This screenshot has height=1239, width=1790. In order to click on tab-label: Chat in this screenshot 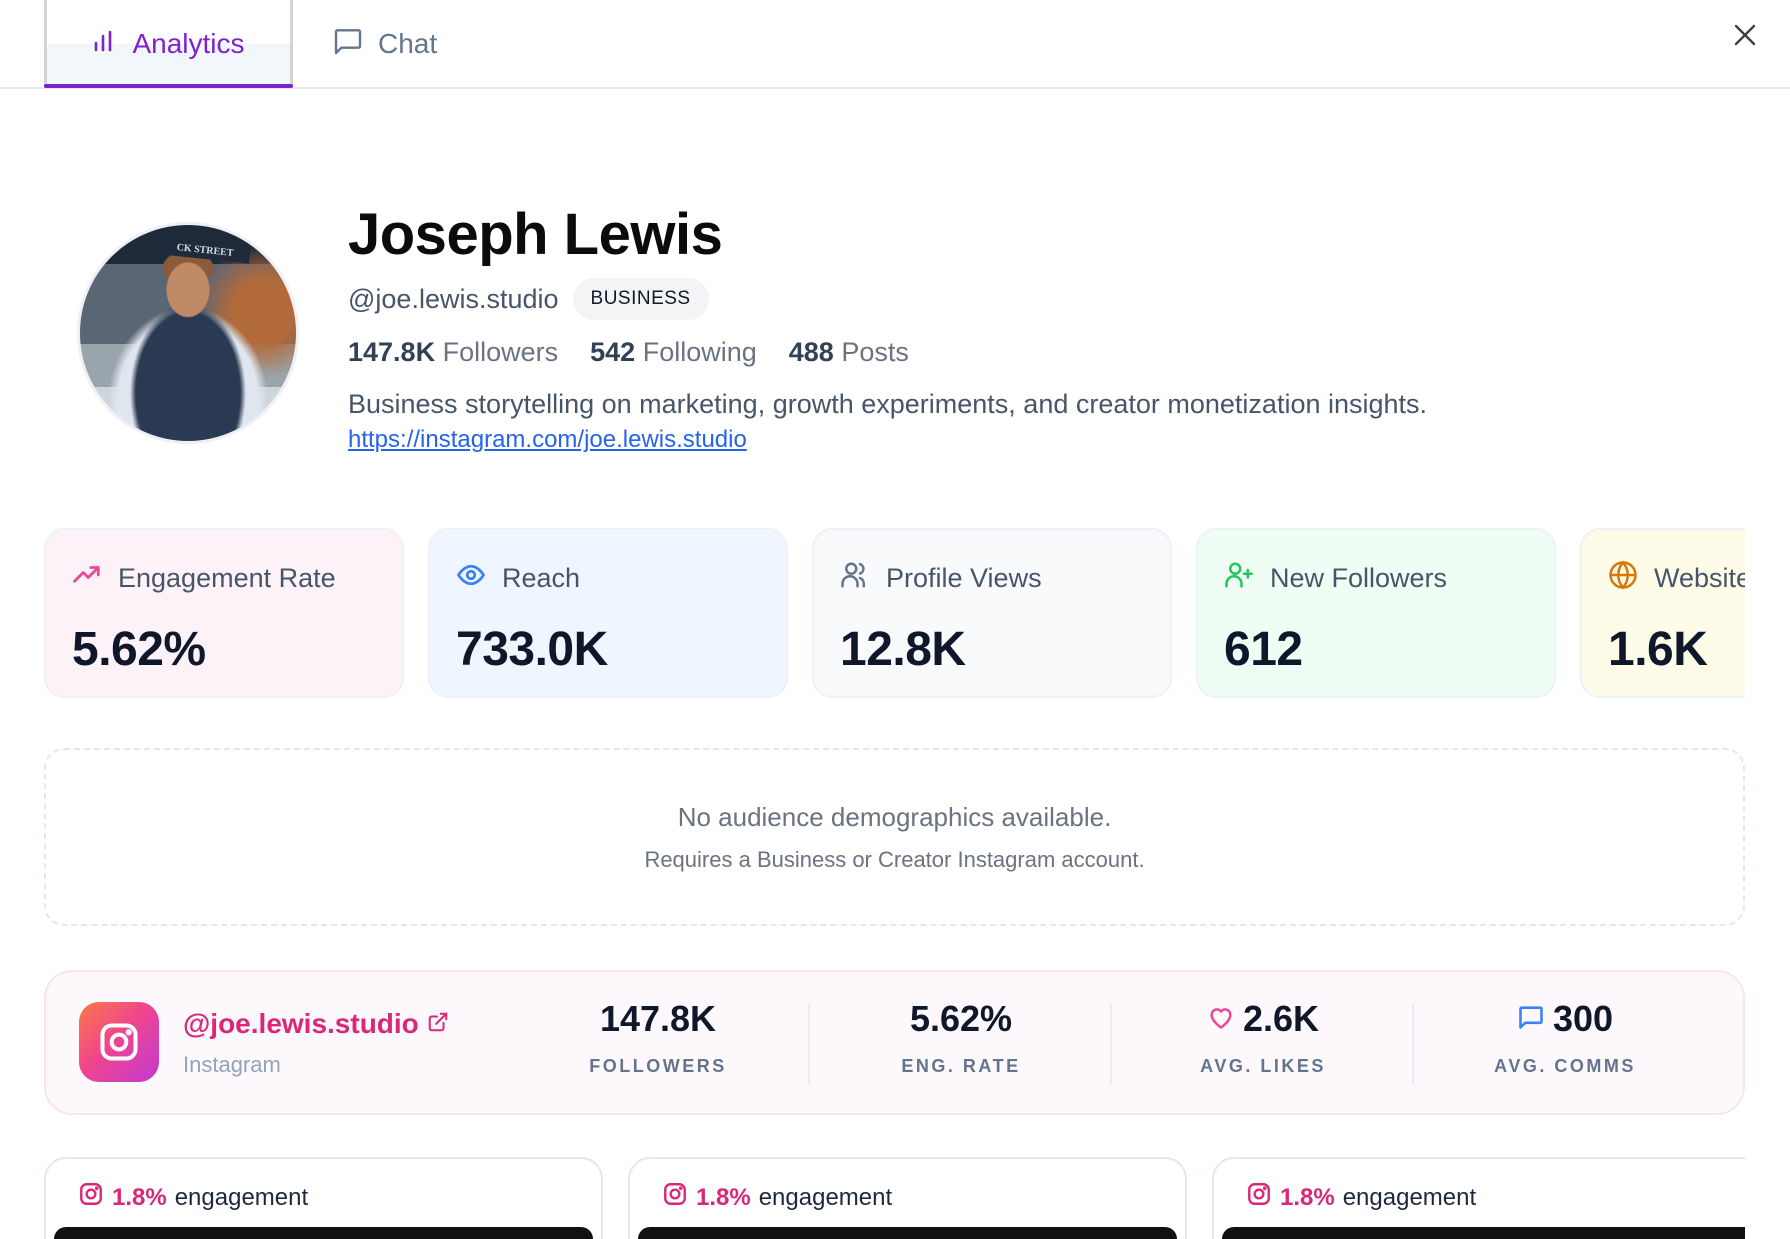, I will do `click(408, 43)`.